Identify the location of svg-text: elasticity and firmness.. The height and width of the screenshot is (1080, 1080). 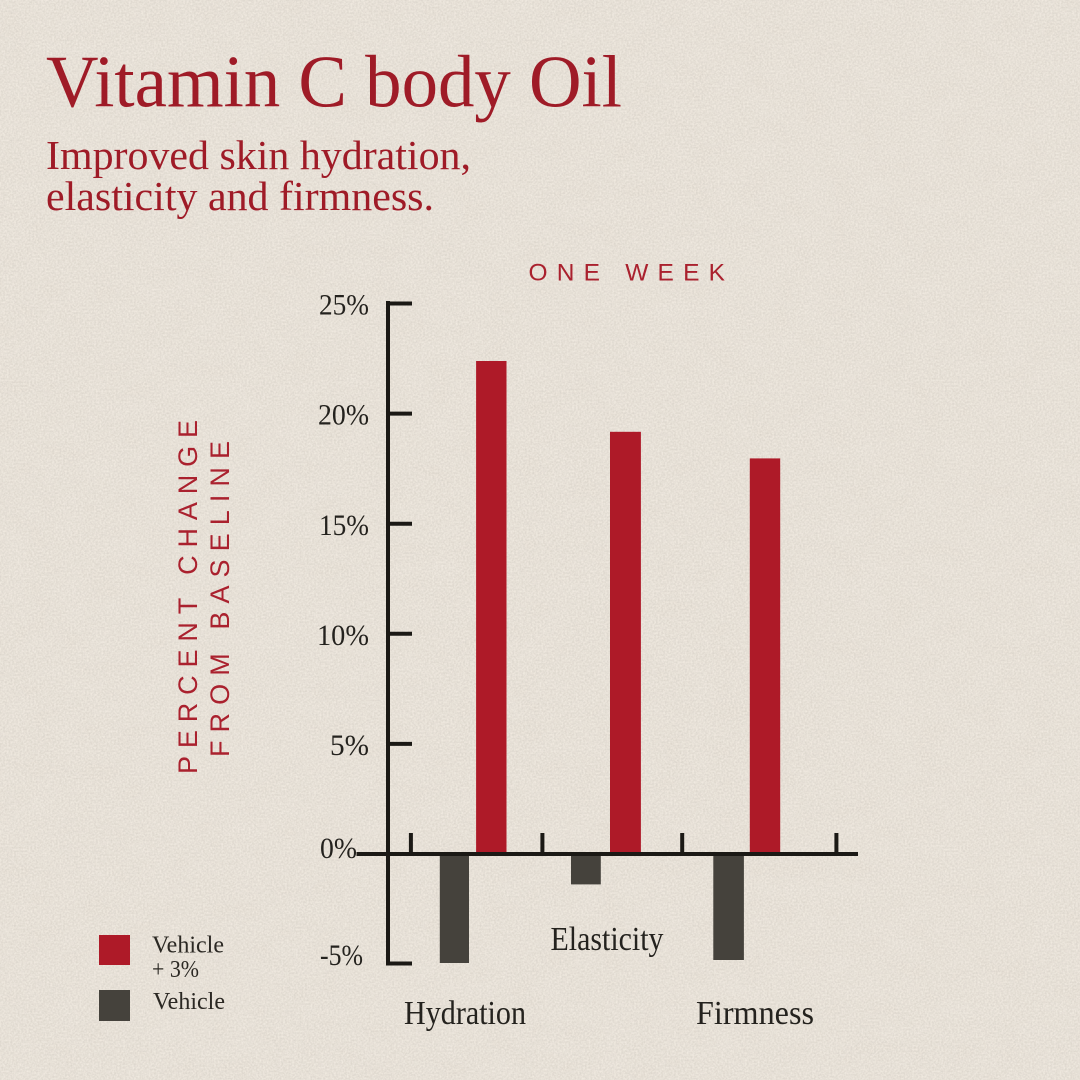
(240, 196).